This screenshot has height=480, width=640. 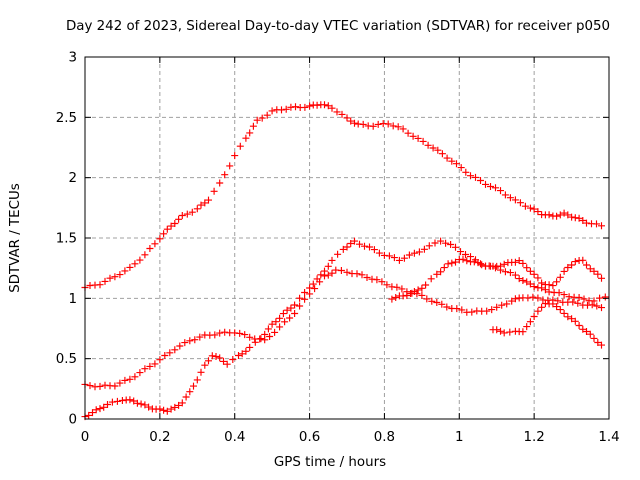 I want to click on x-axis-label: GPS time / hours, so click(x=330, y=462).